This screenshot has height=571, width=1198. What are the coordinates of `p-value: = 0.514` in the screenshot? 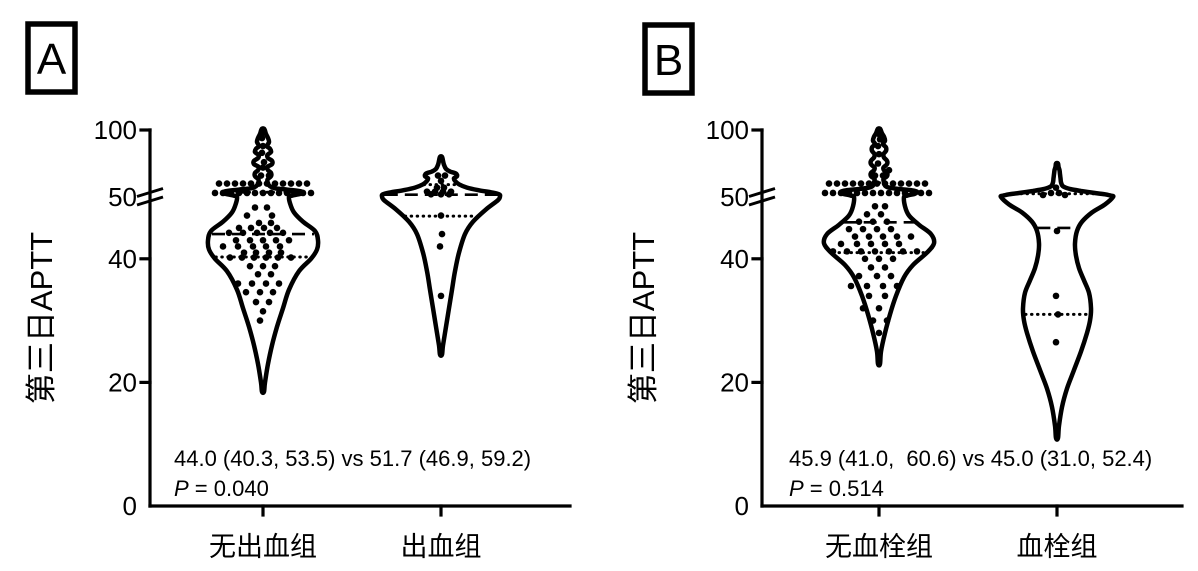 It's located at (844, 488).